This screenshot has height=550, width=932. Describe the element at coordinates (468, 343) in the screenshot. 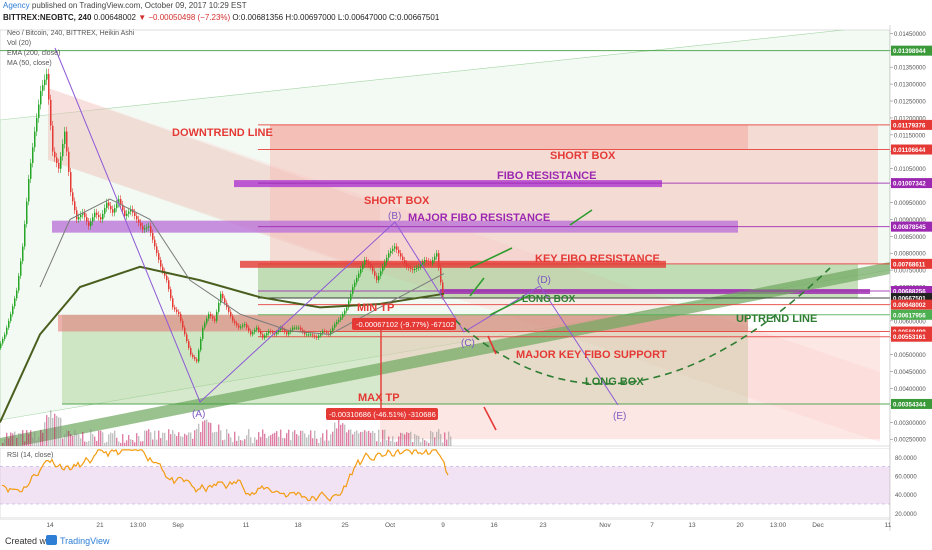

I see `wave-point-2: (C)` at that location.